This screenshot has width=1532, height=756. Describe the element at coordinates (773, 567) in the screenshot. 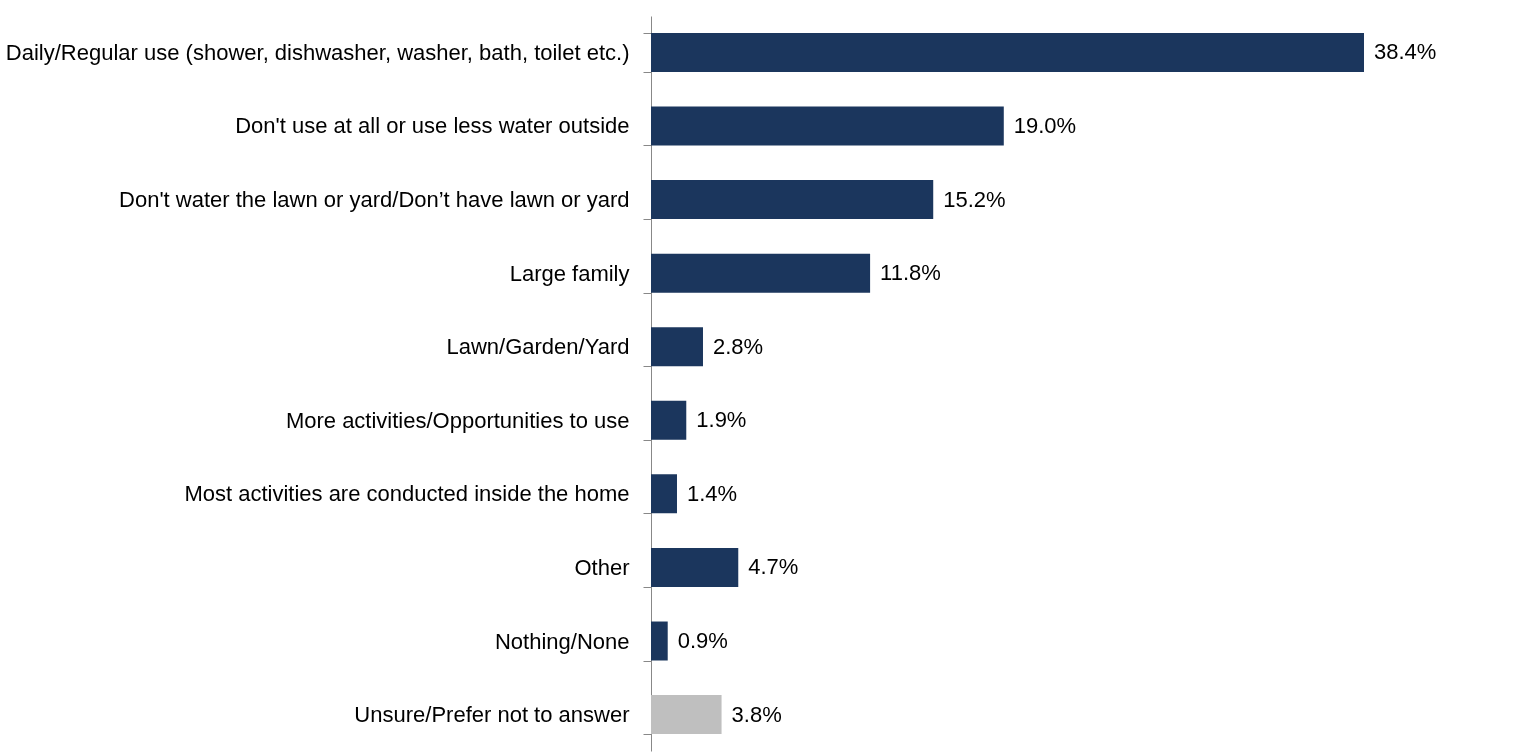

I see `data-label: 4.7%` at that location.